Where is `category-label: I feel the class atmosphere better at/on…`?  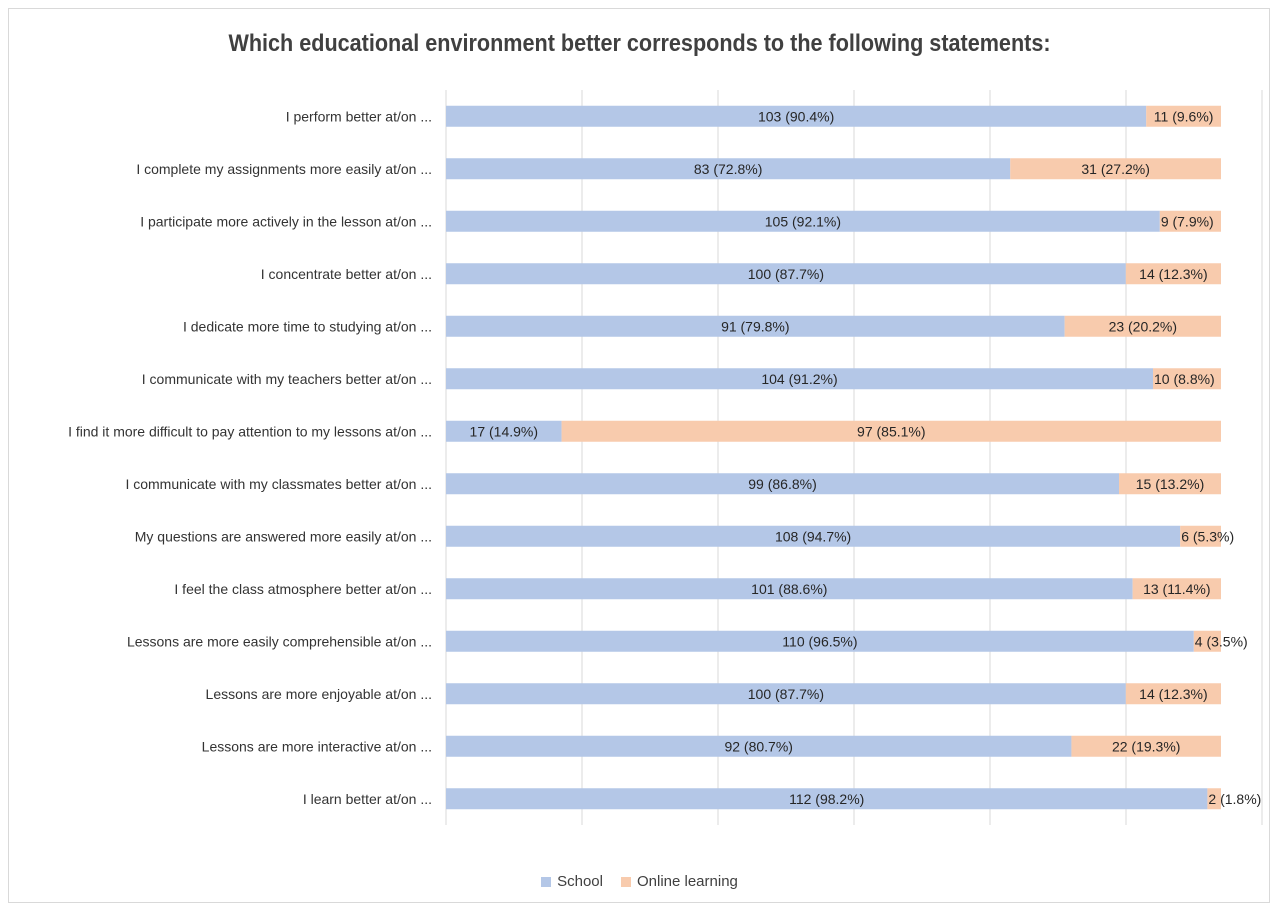 category-label: I feel the class atmosphere better at/on… is located at coordinates (303, 589).